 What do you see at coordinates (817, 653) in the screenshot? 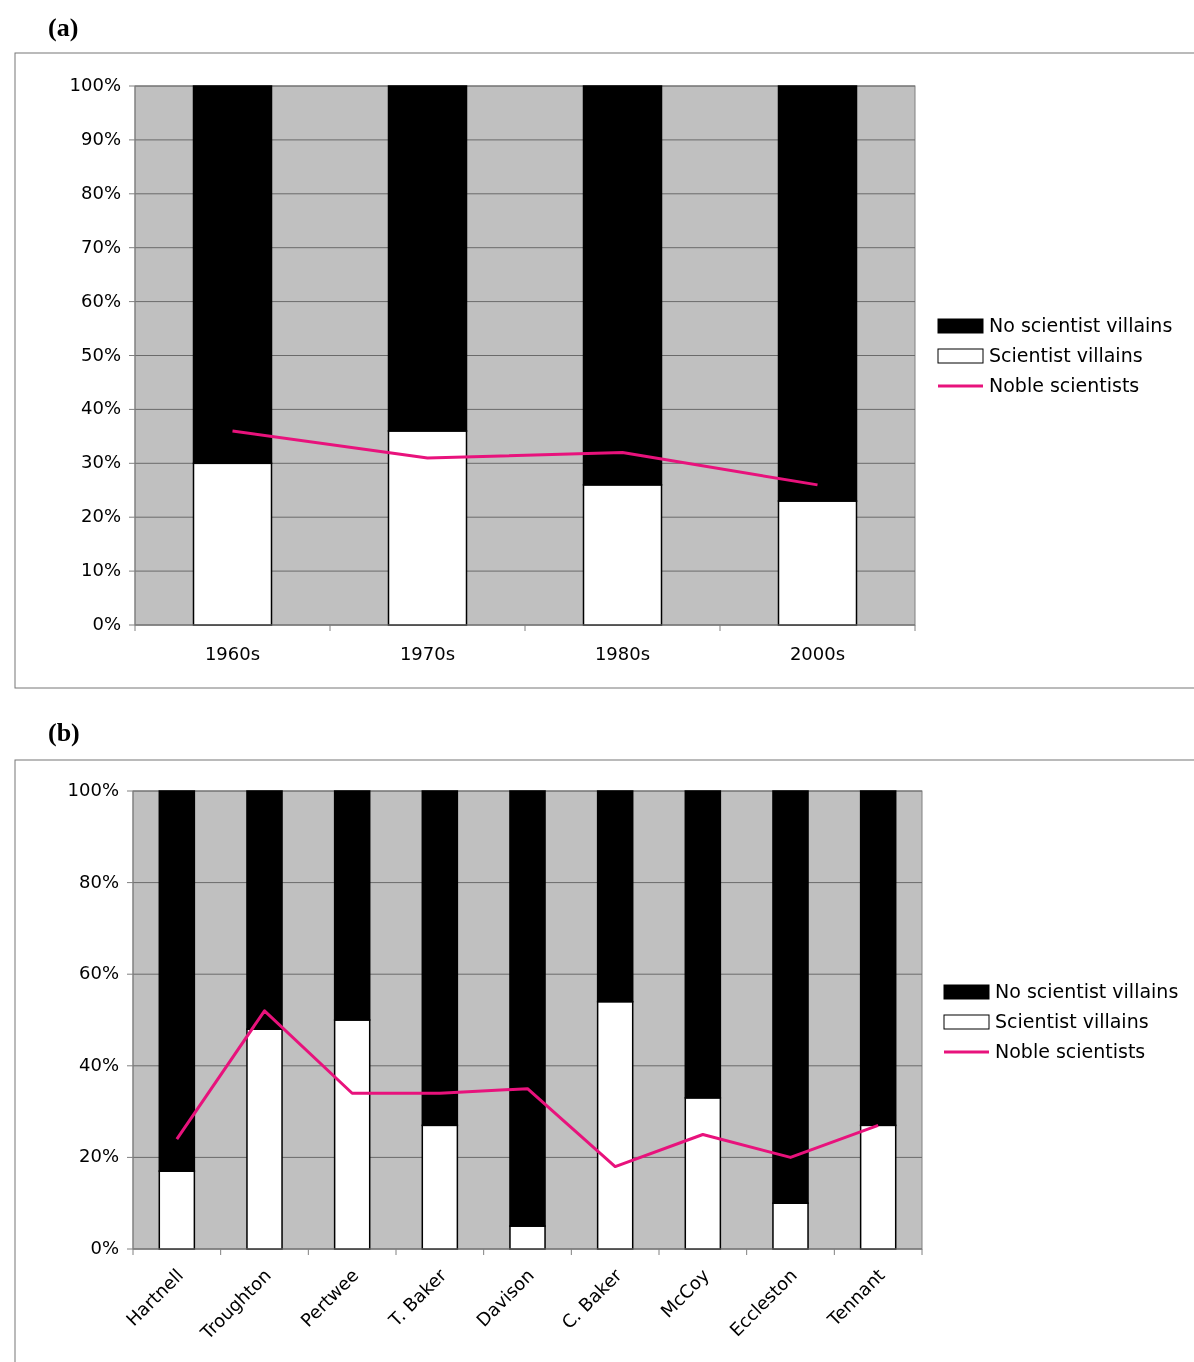
I see `x-tick-label: 2000s` at bounding box center [817, 653].